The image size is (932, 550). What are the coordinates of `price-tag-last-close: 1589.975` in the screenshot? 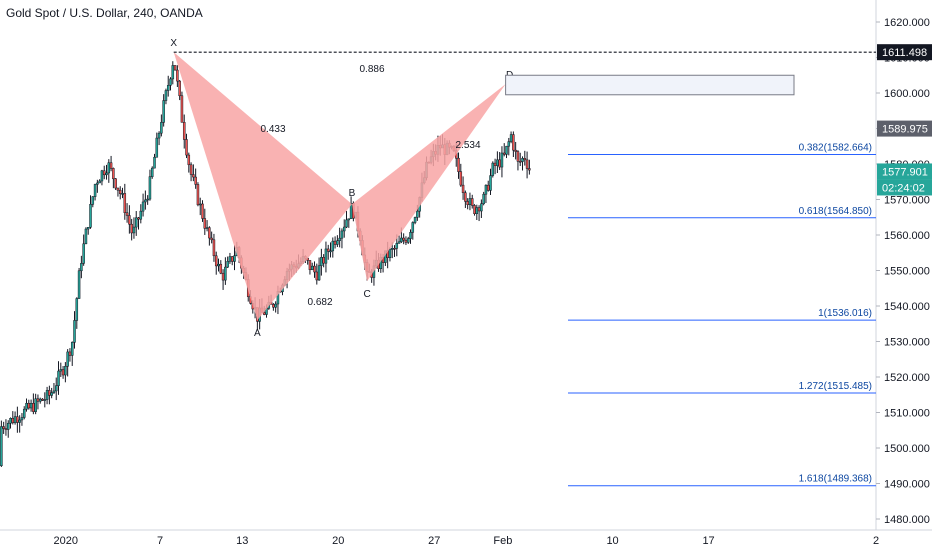 It's located at (905, 130).